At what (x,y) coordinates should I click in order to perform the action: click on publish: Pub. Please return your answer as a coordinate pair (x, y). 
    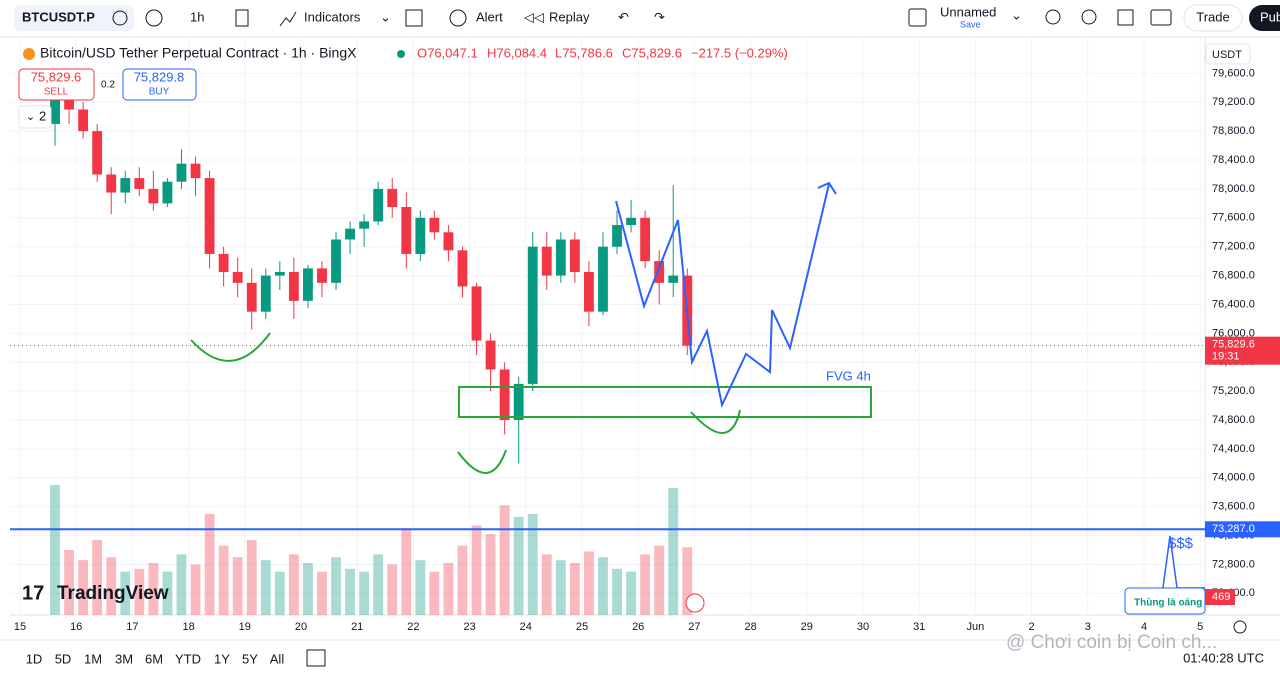
    Looking at the image, I should click on (1270, 16).